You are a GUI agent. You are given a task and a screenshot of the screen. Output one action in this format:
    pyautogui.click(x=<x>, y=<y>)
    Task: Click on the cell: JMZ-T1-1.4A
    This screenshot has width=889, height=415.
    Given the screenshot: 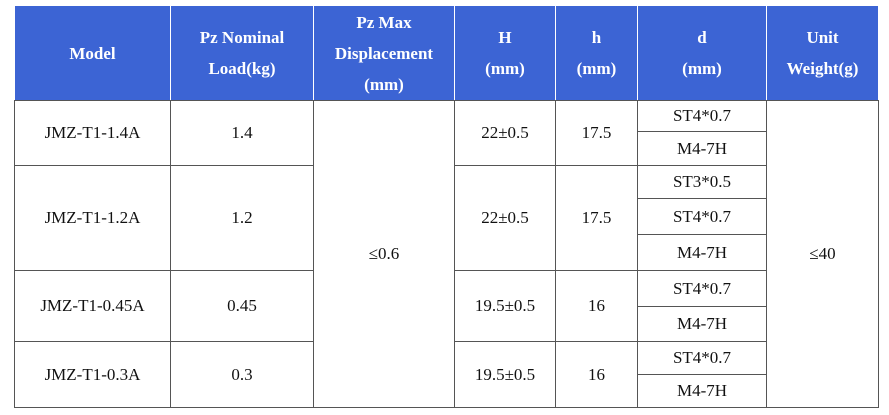 What is the action you would take?
    pyautogui.click(x=92, y=133)
    